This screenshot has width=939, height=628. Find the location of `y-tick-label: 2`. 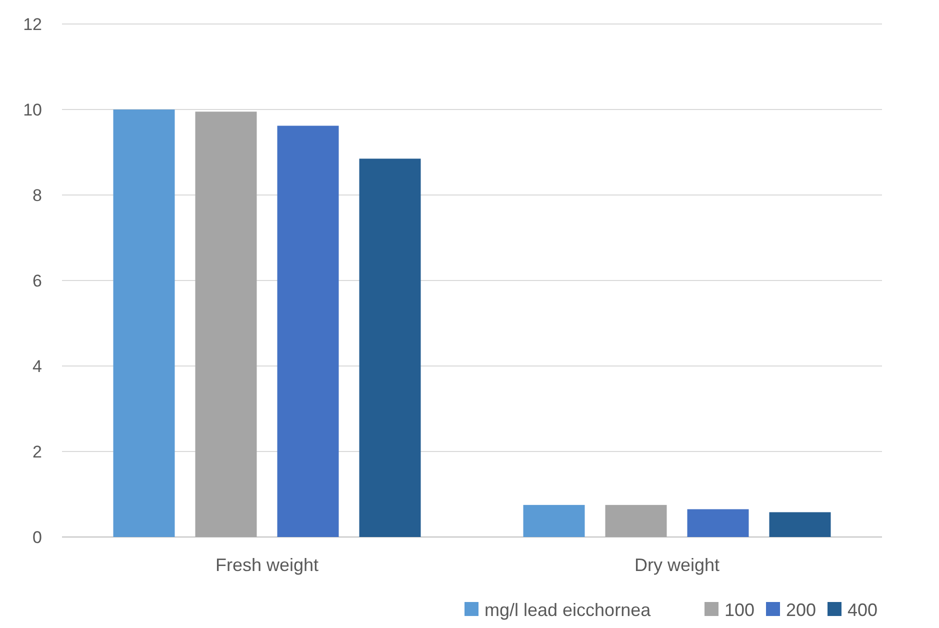

y-tick-label: 2 is located at coordinates (37, 452).